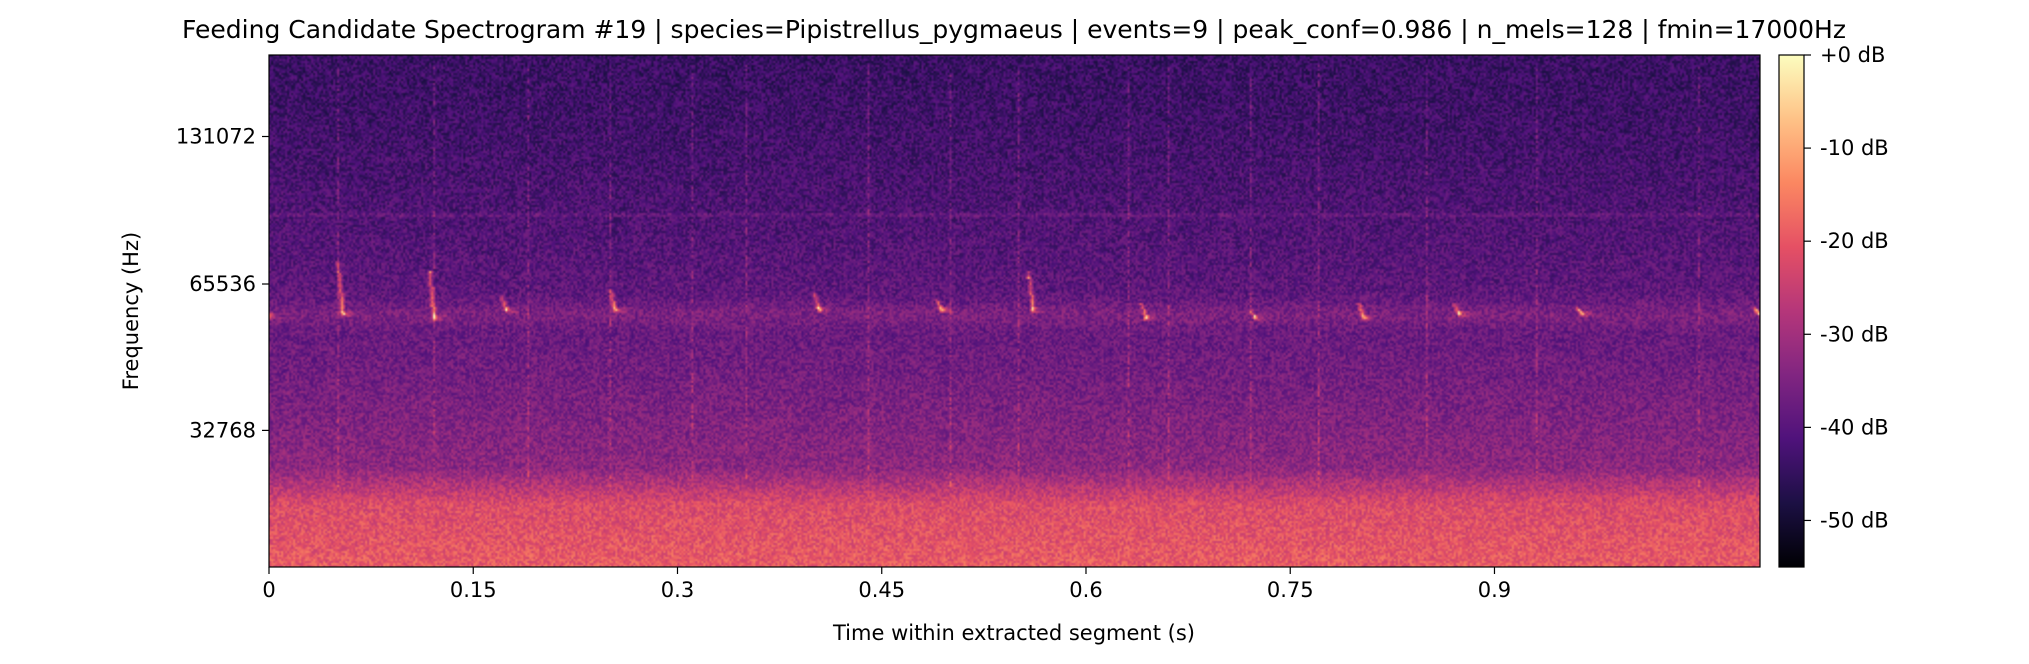 Image resolution: width=2029 pixels, height=664 pixels. What do you see at coordinates (473, 590) in the screenshot?
I see `x-tick-label: 0.15` at bounding box center [473, 590].